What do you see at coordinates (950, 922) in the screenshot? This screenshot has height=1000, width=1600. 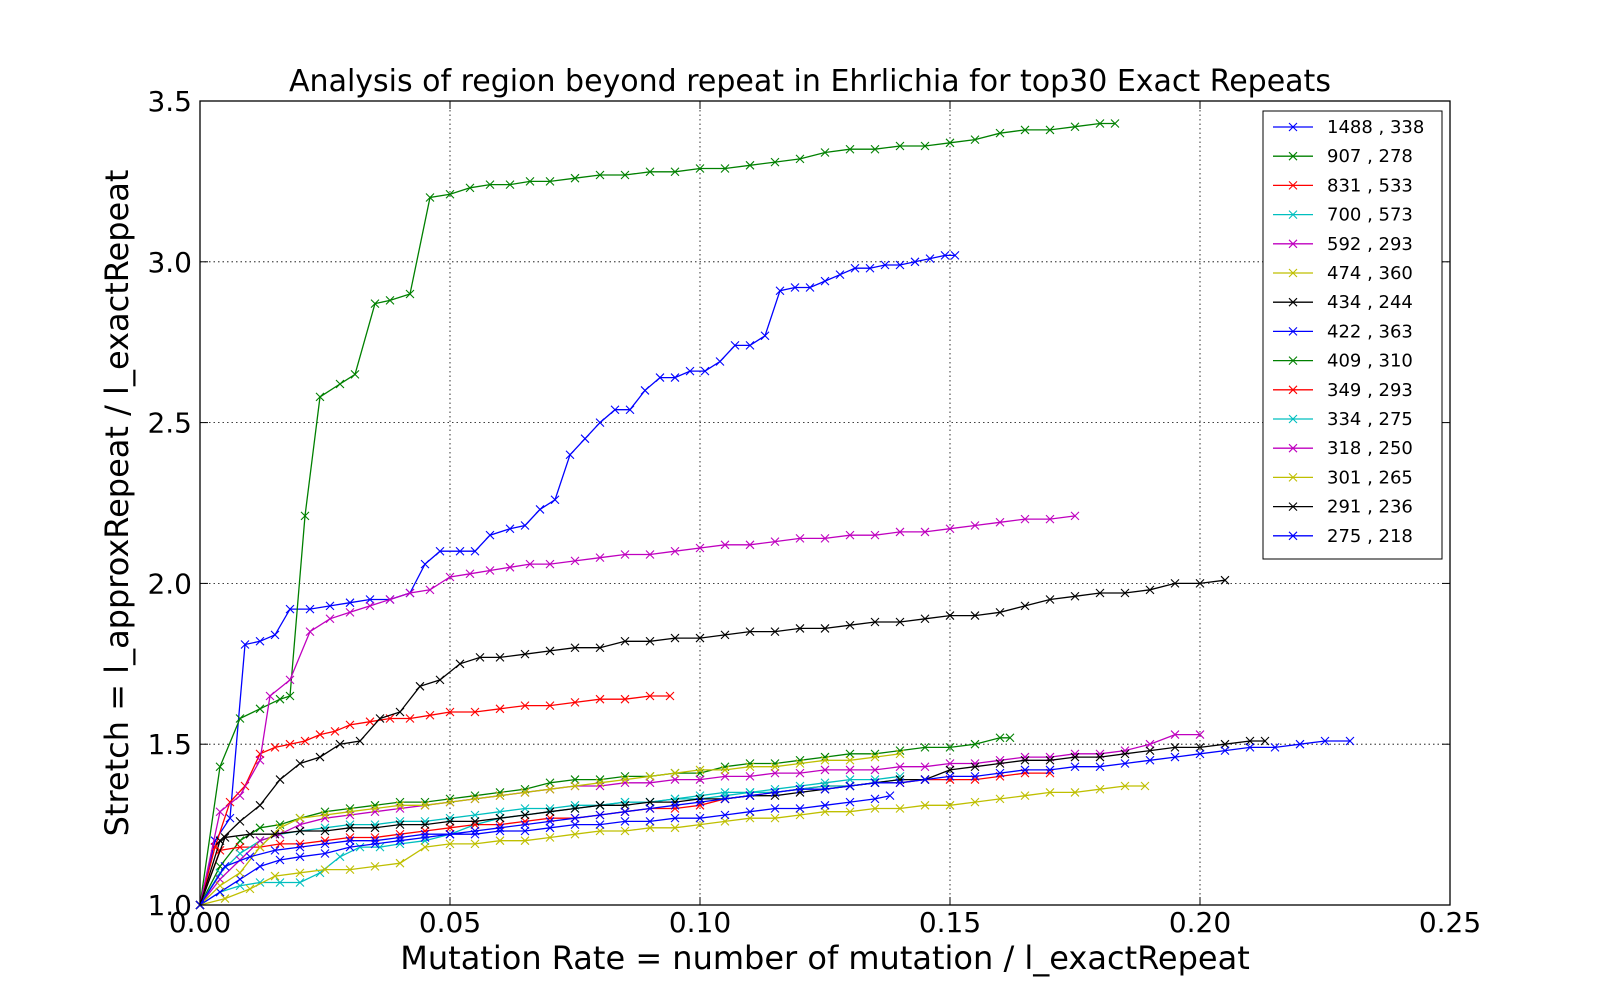 I see `x-tick-label: 0.15` at bounding box center [950, 922].